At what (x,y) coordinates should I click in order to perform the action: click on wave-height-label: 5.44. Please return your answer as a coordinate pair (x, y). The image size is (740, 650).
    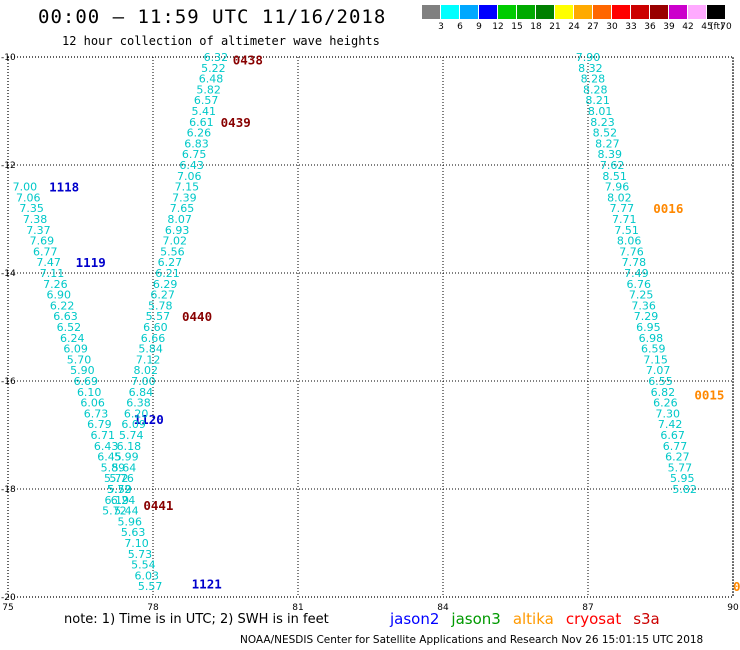
    Looking at the image, I should click on (126, 511).